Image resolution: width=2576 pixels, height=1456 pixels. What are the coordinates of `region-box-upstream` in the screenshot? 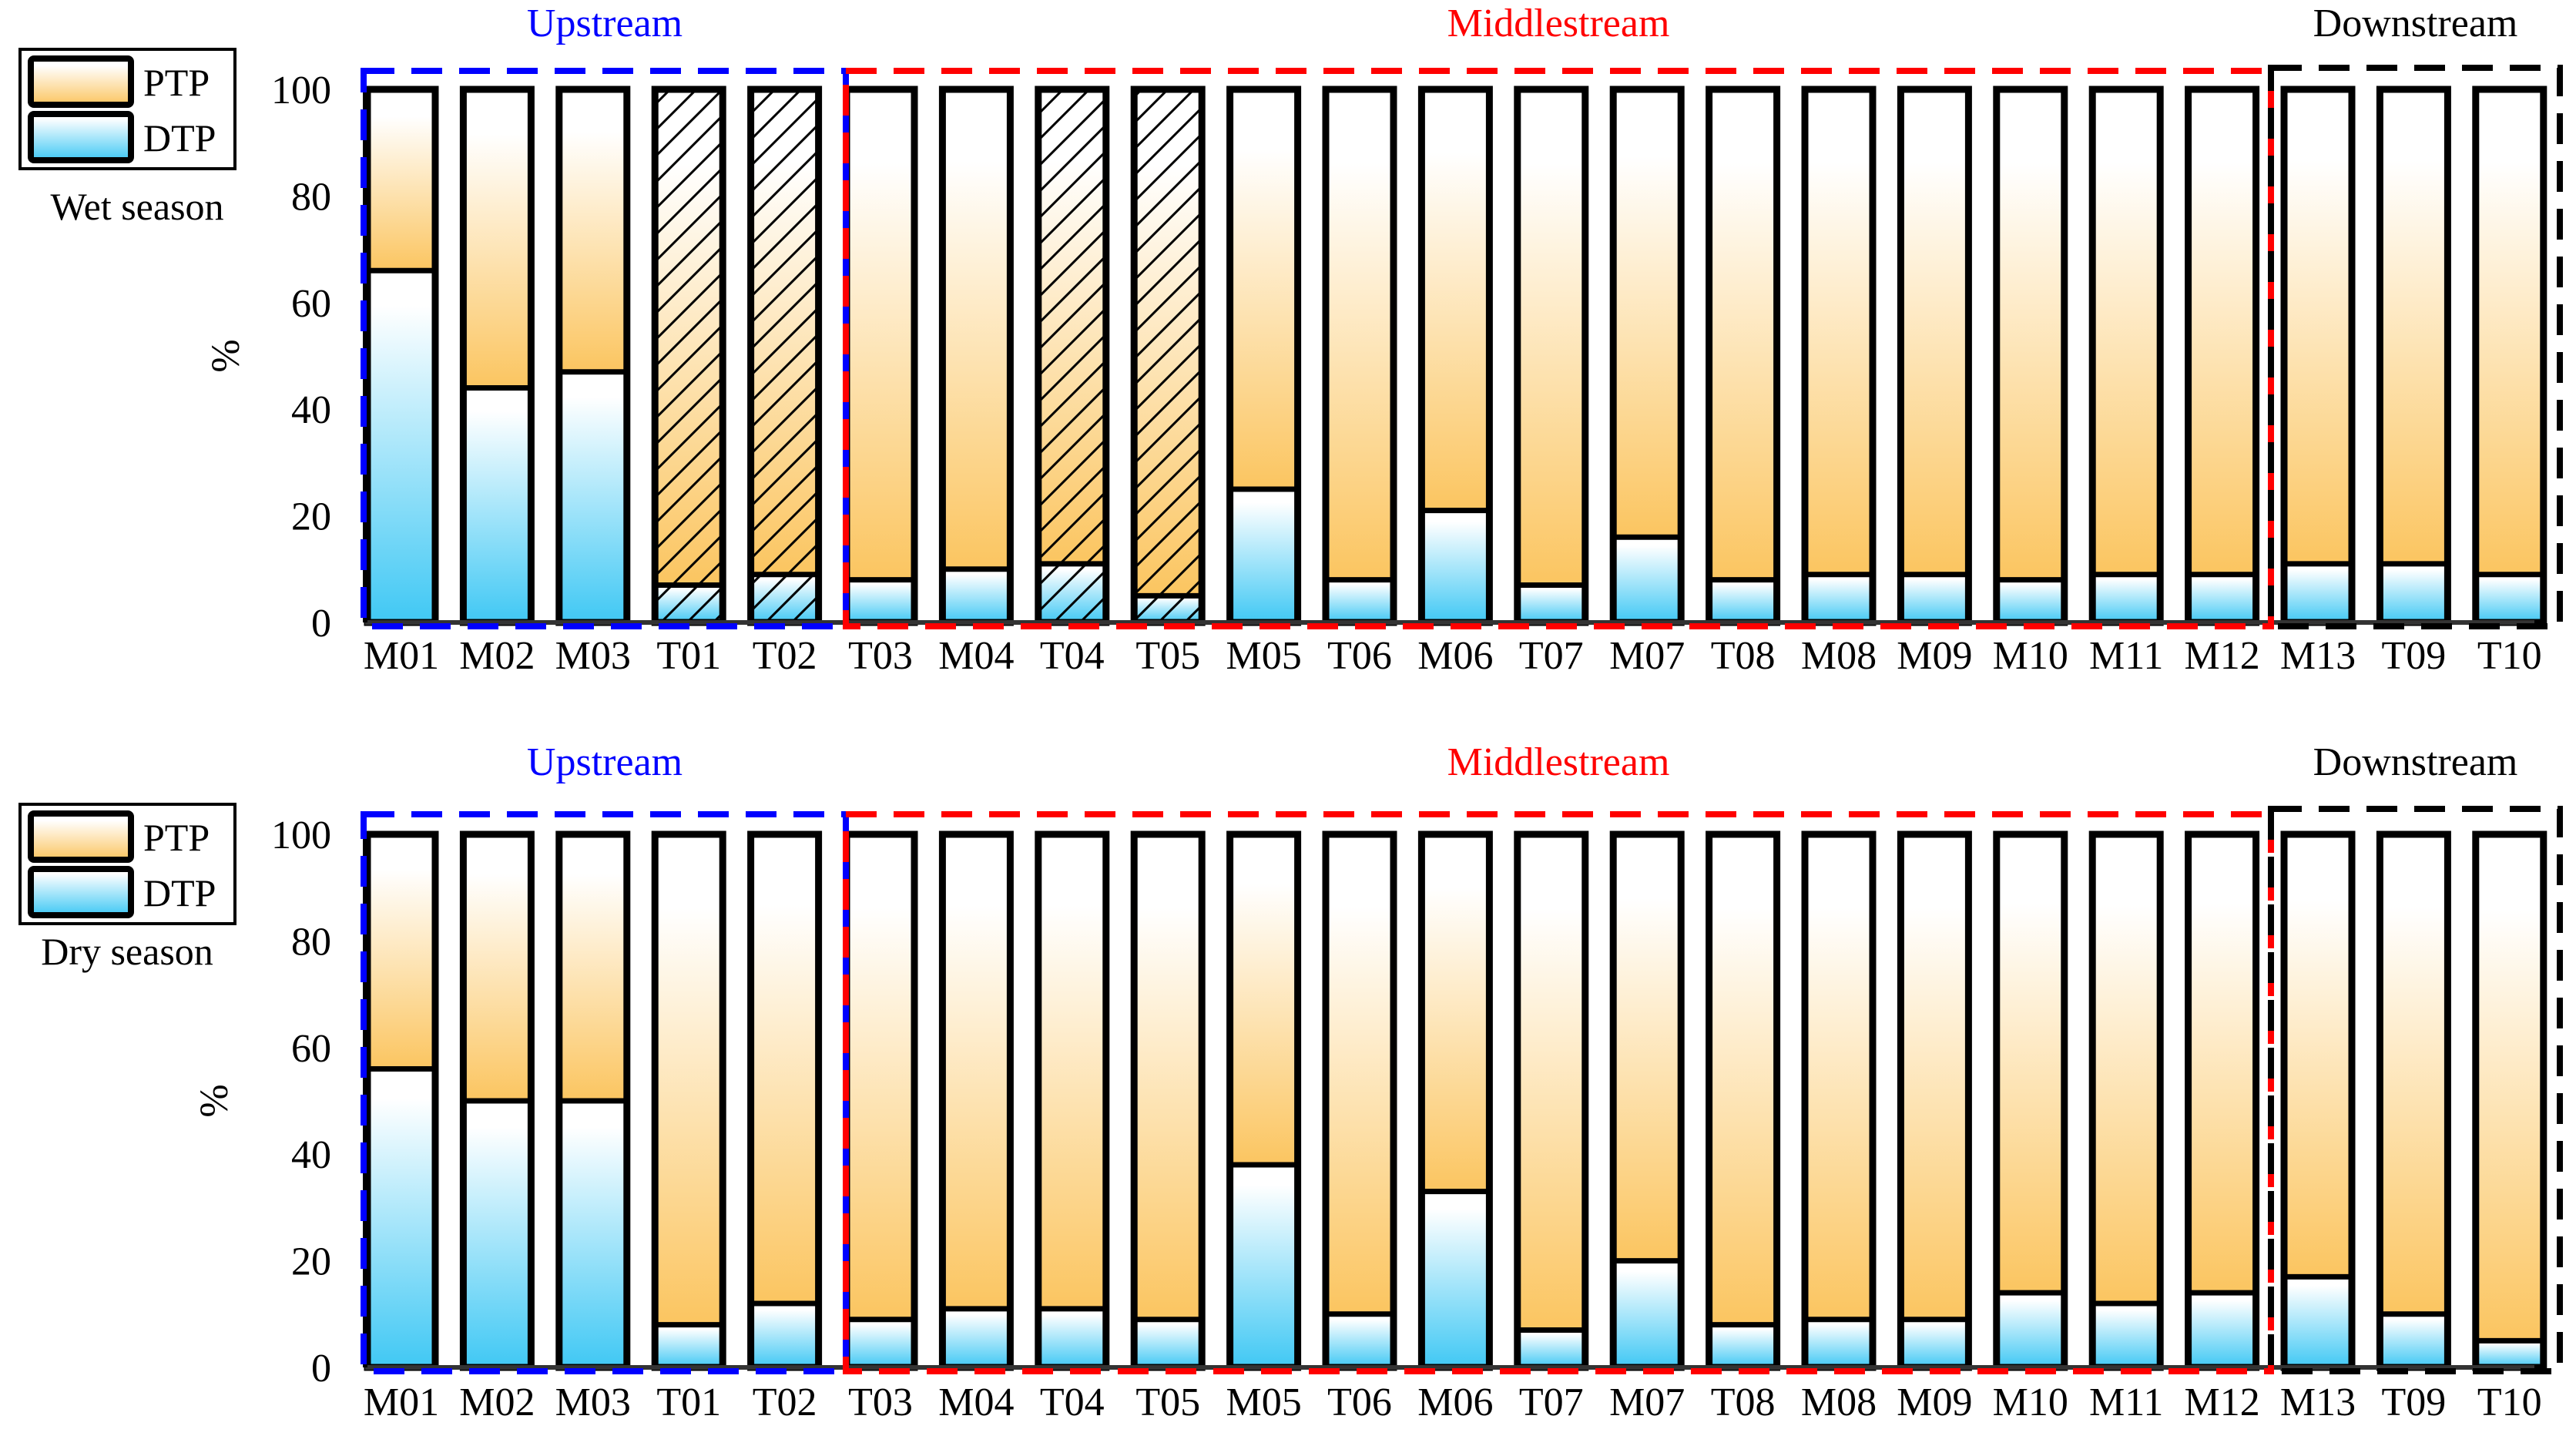 It's located at (605, 349).